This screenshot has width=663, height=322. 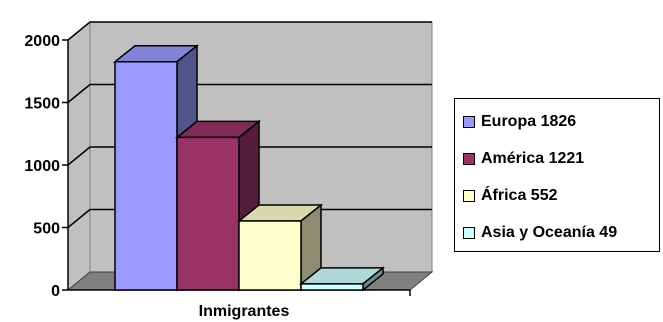 I want to click on legend-item-europa: Europa 1826, so click(x=557, y=122).